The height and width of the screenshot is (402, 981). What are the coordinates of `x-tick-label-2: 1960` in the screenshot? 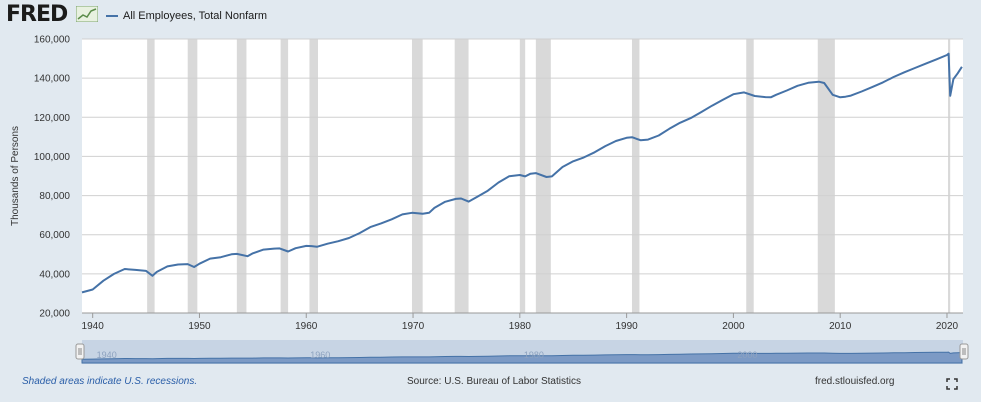 It's located at (306, 326).